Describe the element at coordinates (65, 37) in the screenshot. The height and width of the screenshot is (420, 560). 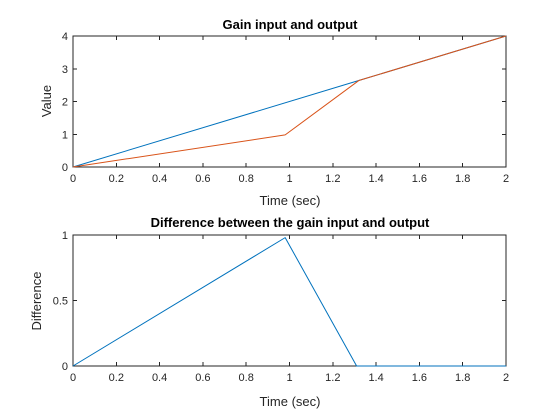
I see `y-tick-label: 4` at that location.